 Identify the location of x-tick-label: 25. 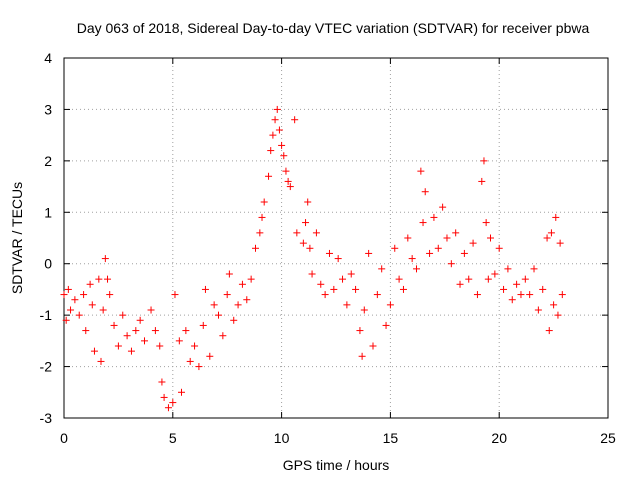
(608, 438).